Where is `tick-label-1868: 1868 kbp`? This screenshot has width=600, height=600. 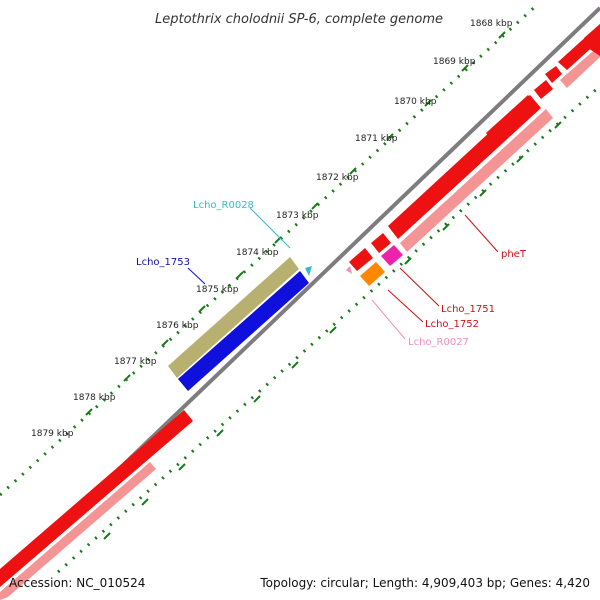 tick-label-1868: 1868 kbp is located at coordinates (491, 24).